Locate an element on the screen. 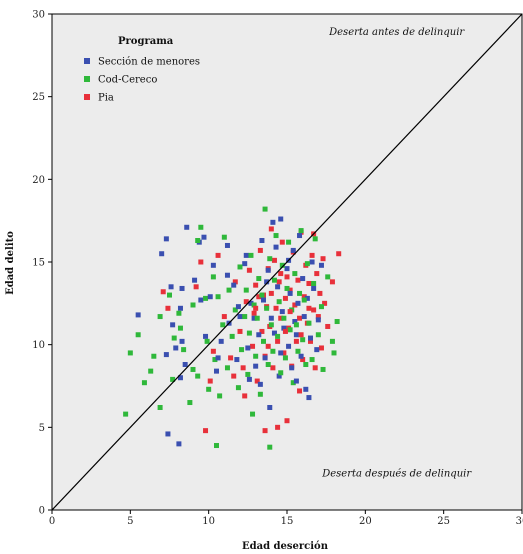  x-tick-label: 10 is located at coordinates (208, 521).